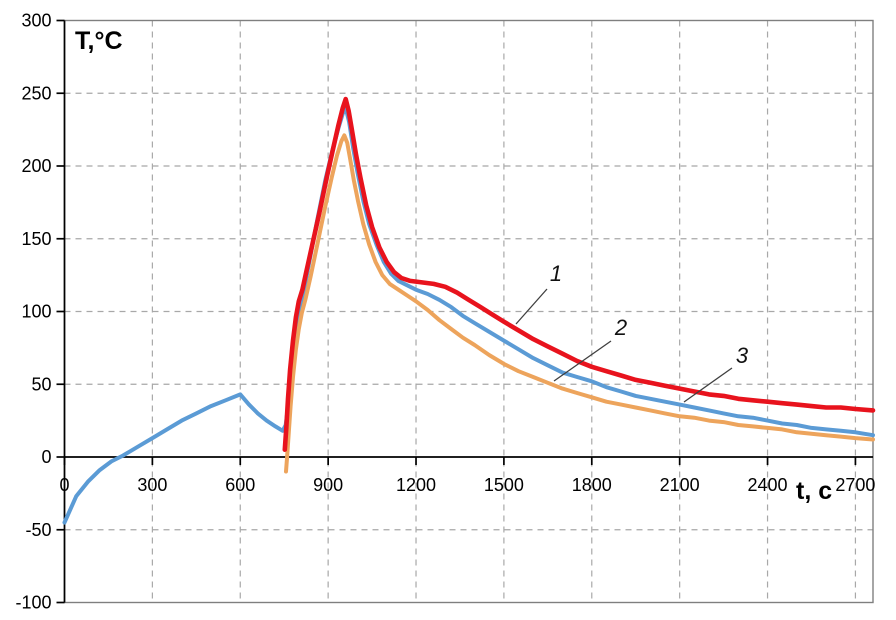 The image size is (896, 620). Describe the element at coordinates (36, 312) in the screenshot. I see `y-tick-label: 100` at that location.